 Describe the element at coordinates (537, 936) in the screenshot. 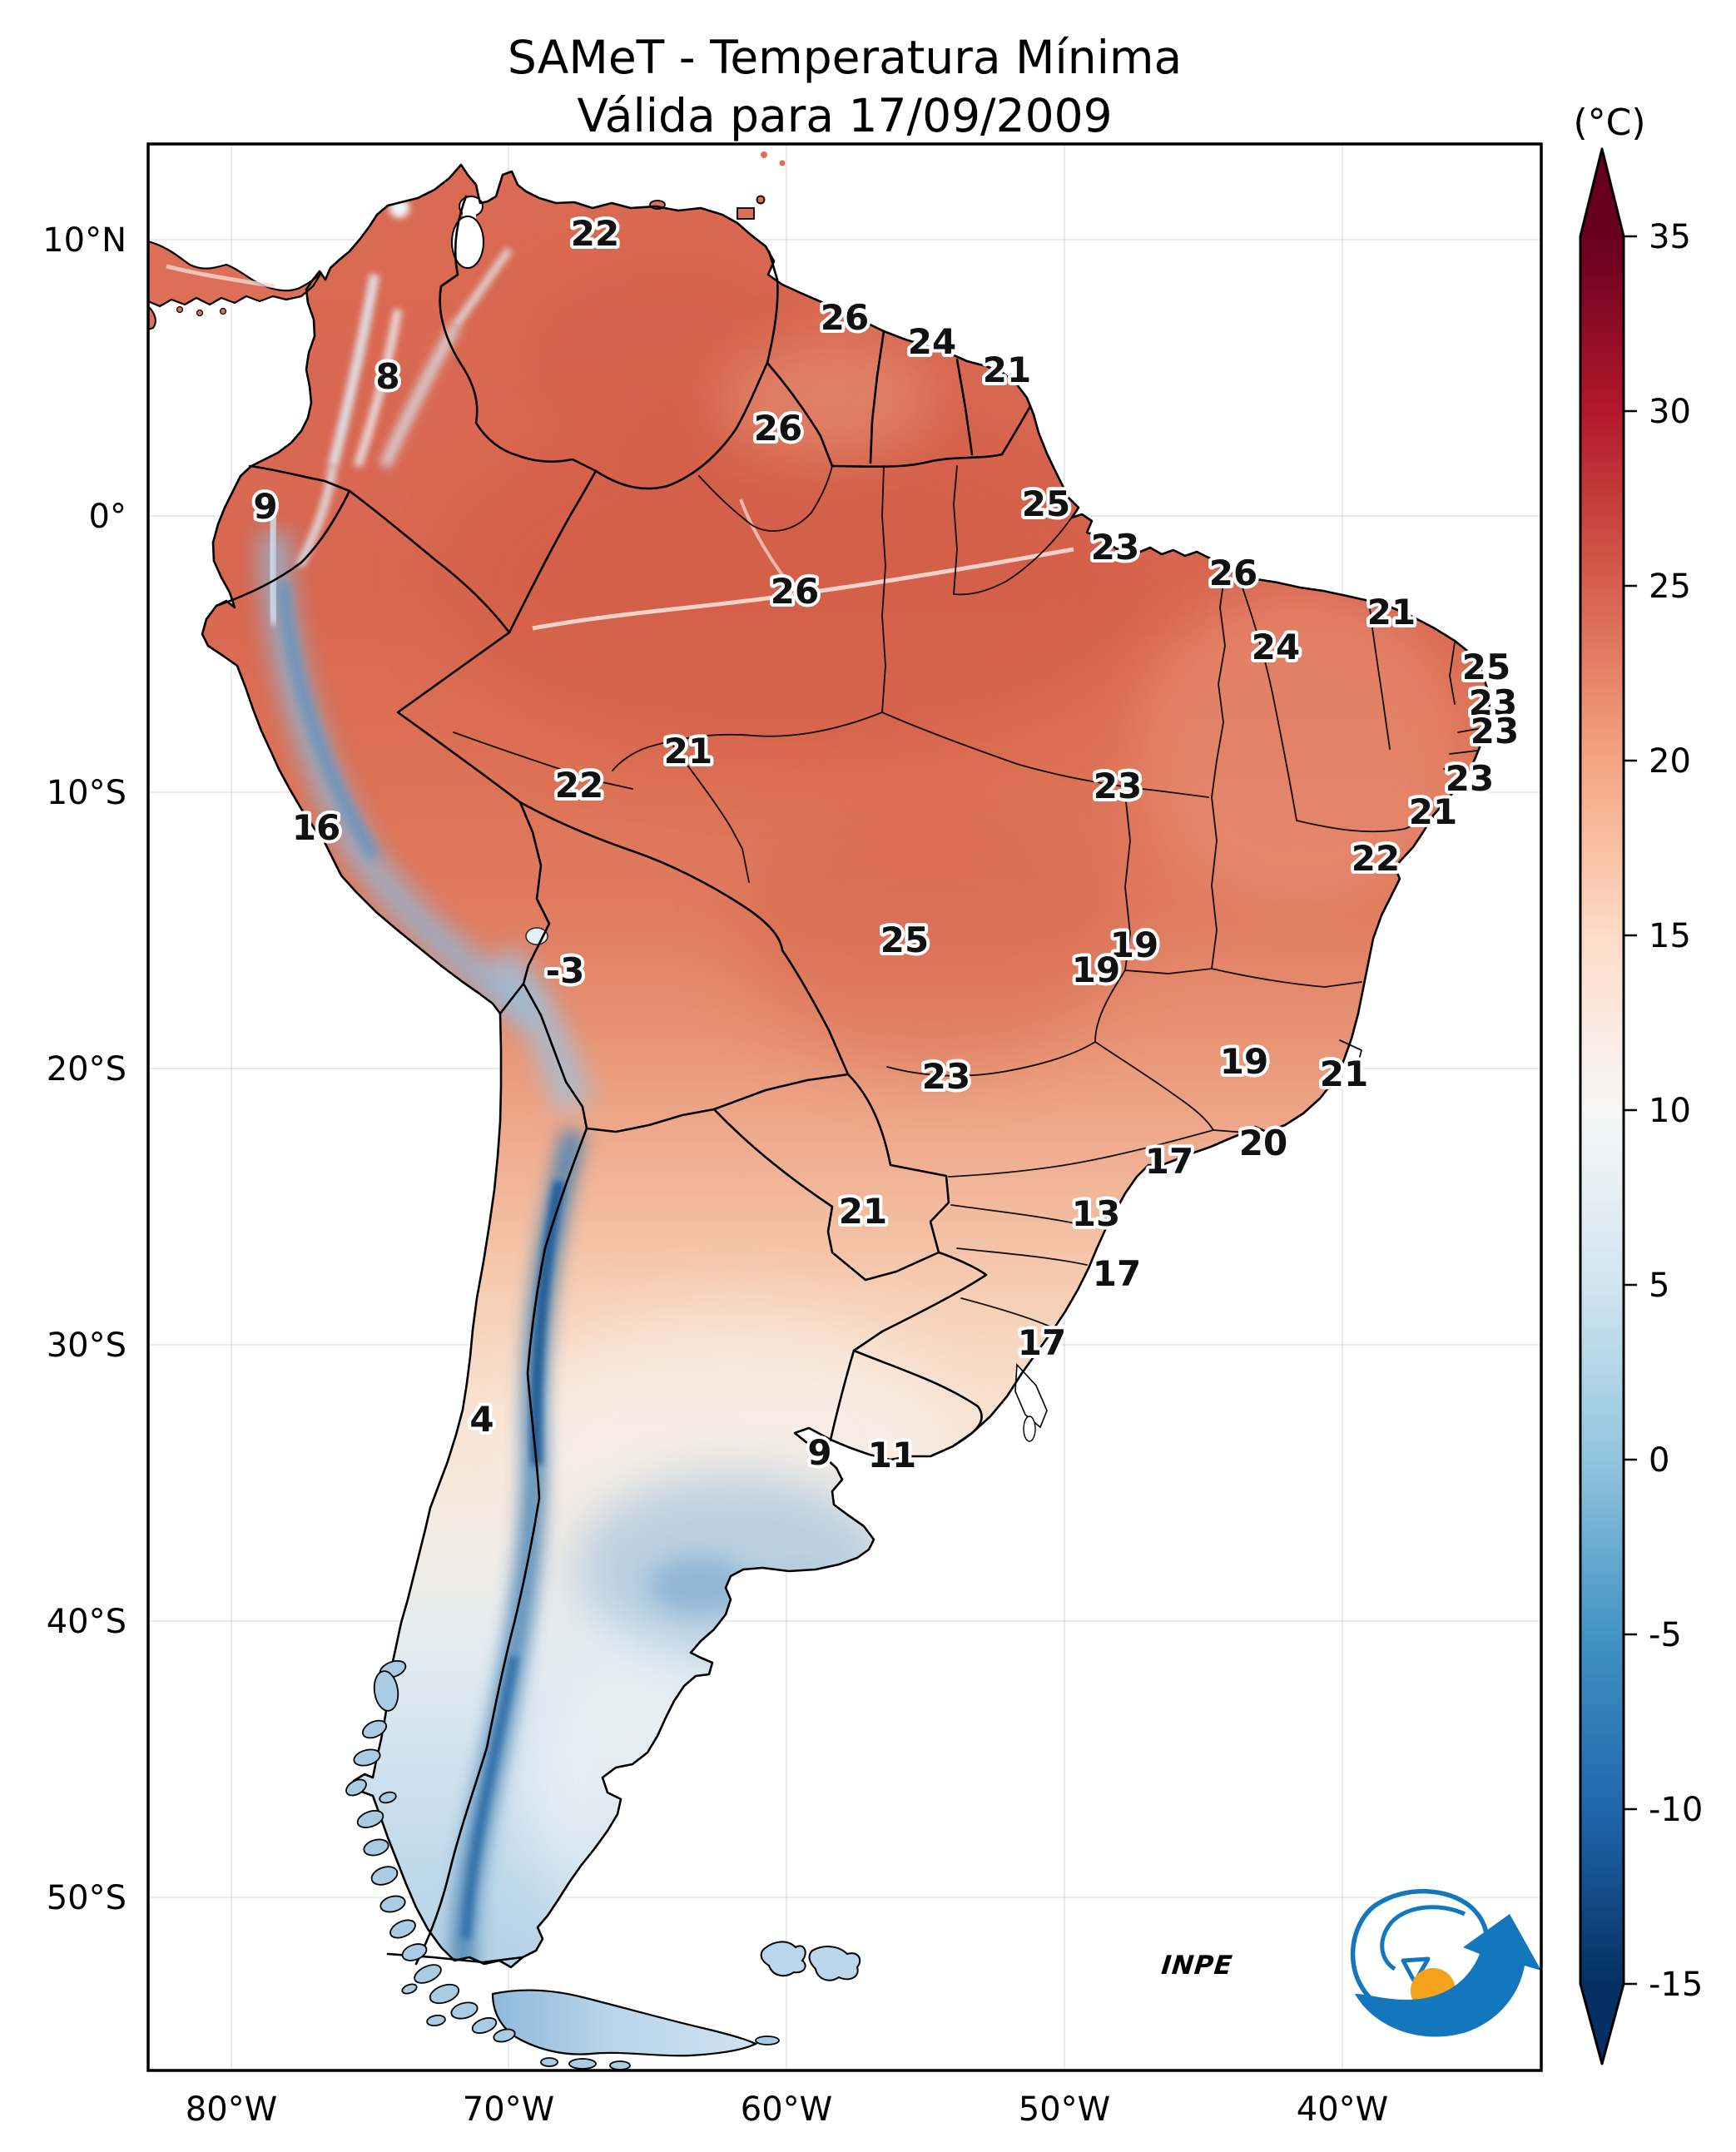

I see `lake-titicaca` at that location.